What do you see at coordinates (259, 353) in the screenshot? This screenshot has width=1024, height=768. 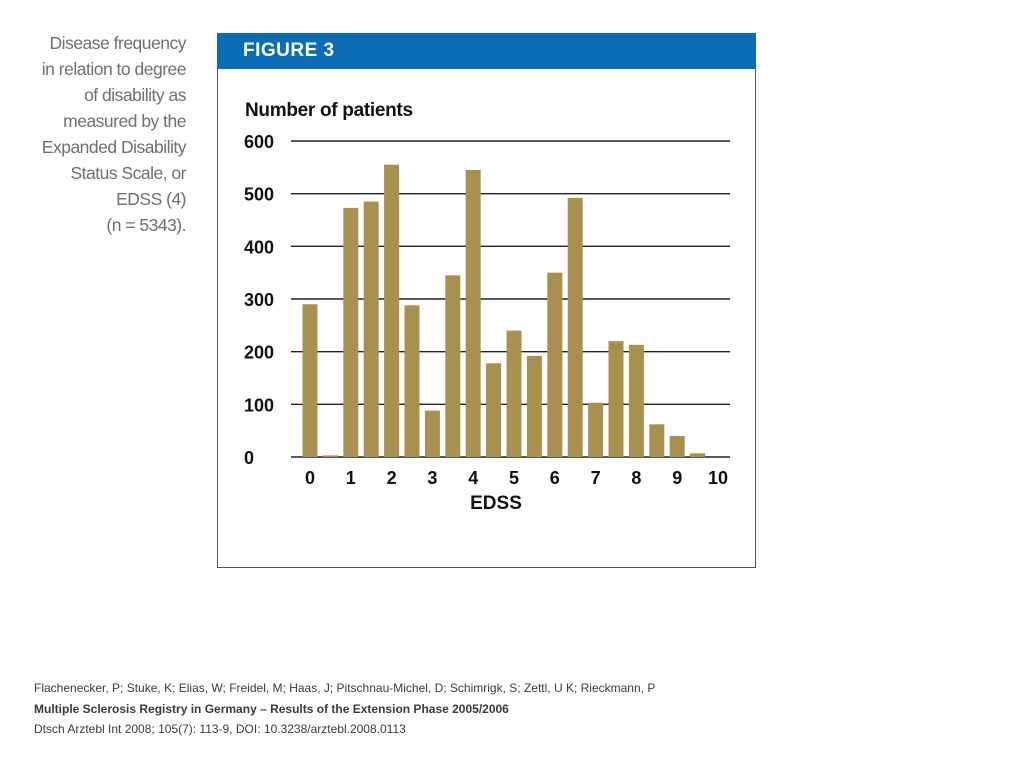 I see `y-tick-label: 200` at bounding box center [259, 353].